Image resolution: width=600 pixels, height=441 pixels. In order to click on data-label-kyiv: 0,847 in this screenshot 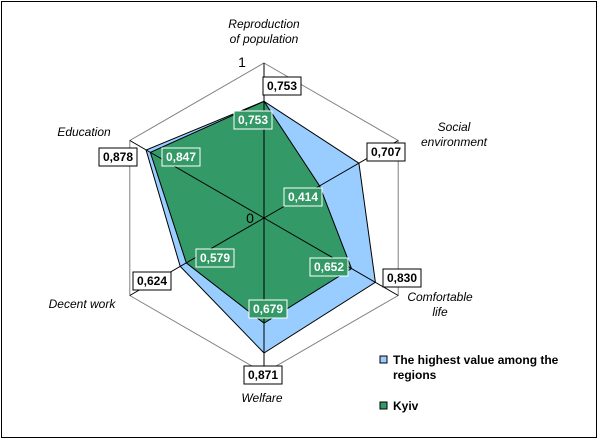, I will do `click(181, 157)`.